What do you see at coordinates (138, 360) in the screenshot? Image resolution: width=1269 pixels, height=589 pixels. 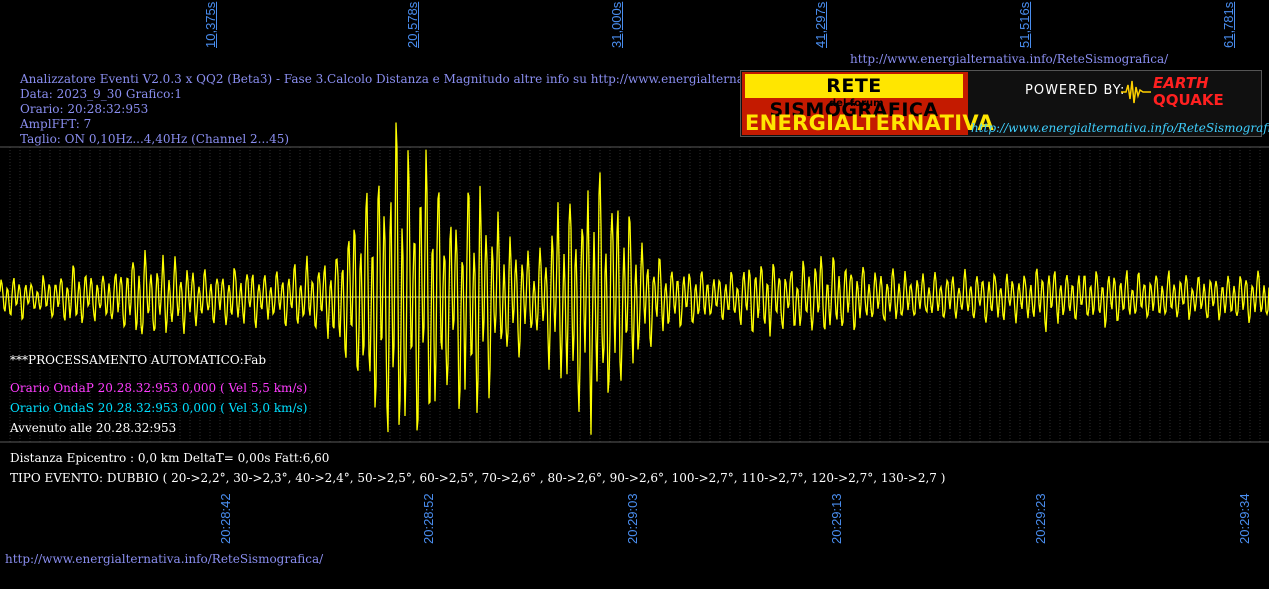 I see `processing-title: ***PROCESSAMENTO AUTOMATICO:Fab` at bounding box center [138, 360].